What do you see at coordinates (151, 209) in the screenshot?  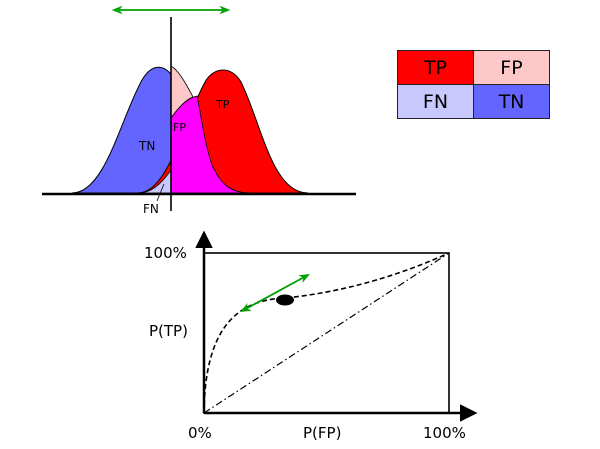 I see `fn-label: FN` at bounding box center [151, 209].